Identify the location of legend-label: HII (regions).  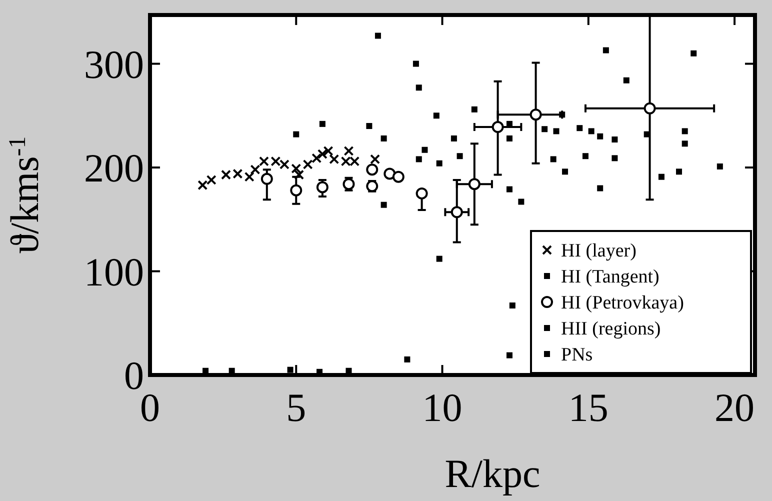
(611, 329).